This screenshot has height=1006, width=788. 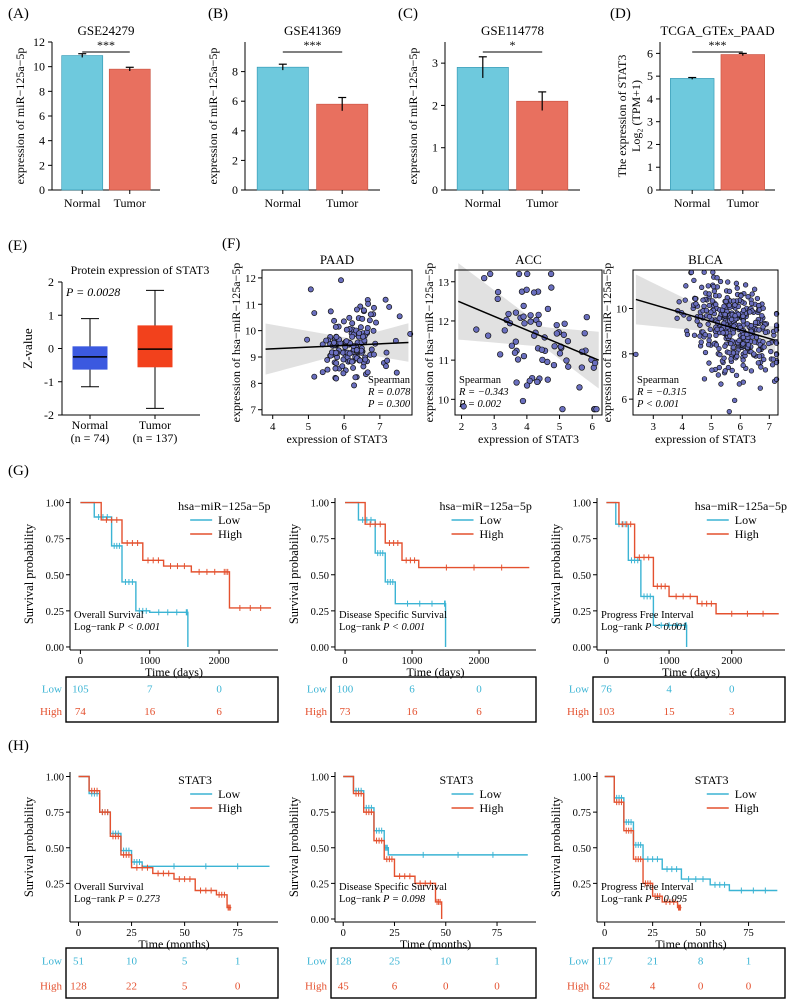 What do you see at coordinates (312, 30) in the screenshot?
I see `chart-title: GSE41369` at bounding box center [312, 30].